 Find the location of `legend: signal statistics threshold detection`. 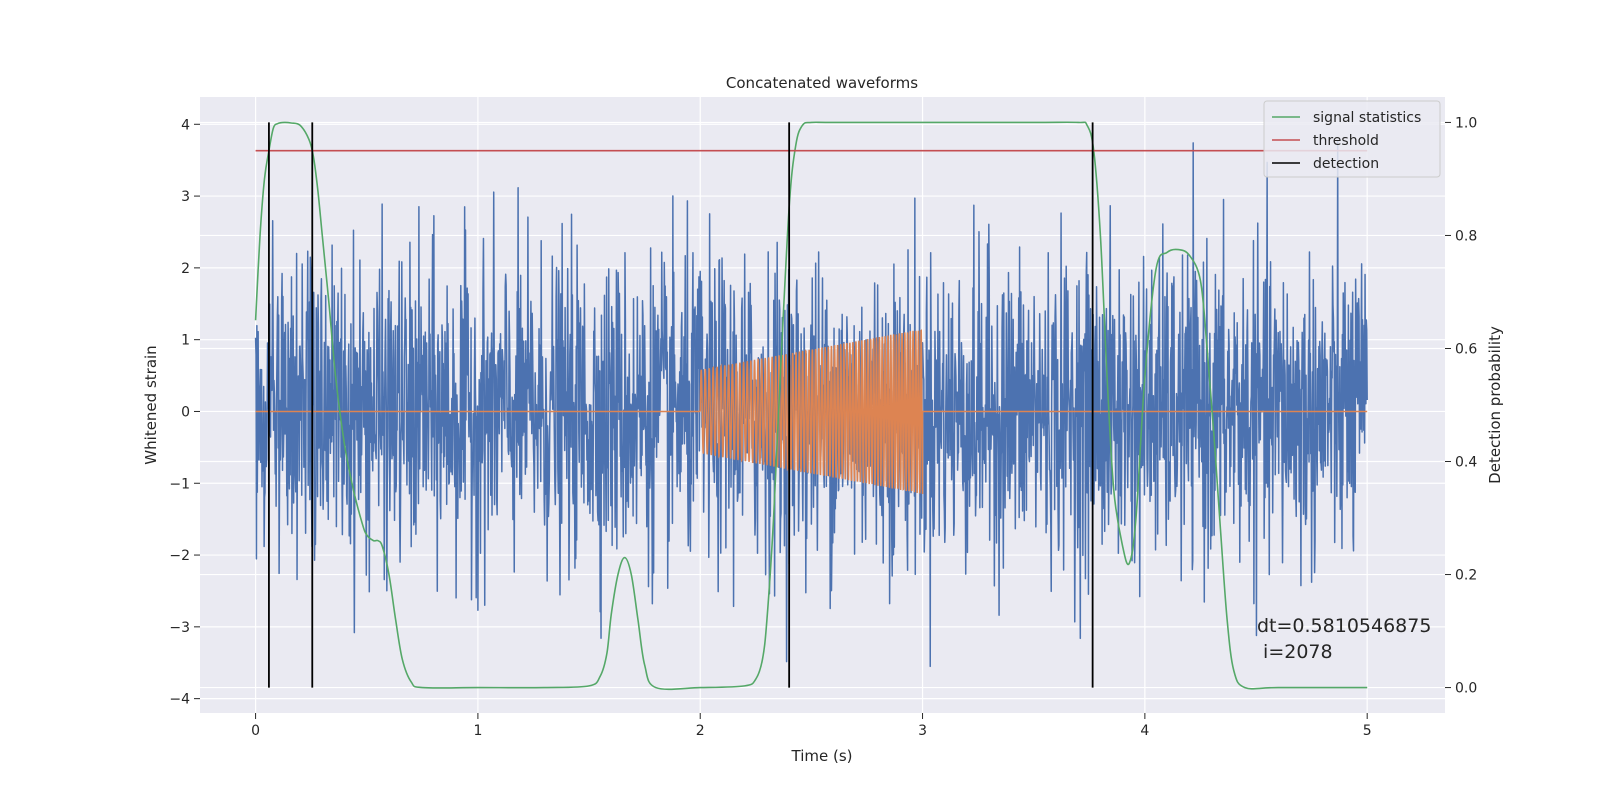

legend: signal statistics threshold detection is located at coordinates (1352, 139).